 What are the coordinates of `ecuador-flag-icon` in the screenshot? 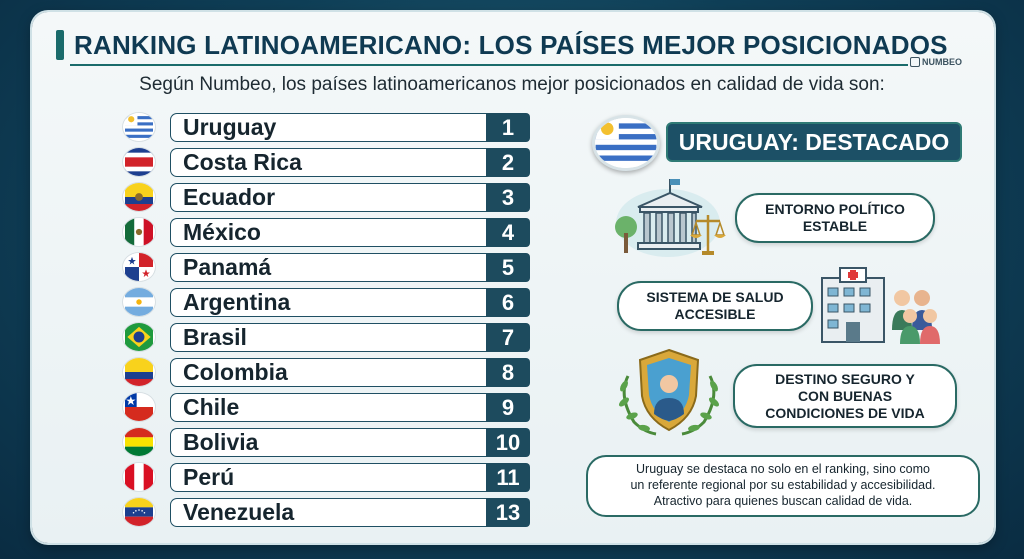 It's located at (139, 197).